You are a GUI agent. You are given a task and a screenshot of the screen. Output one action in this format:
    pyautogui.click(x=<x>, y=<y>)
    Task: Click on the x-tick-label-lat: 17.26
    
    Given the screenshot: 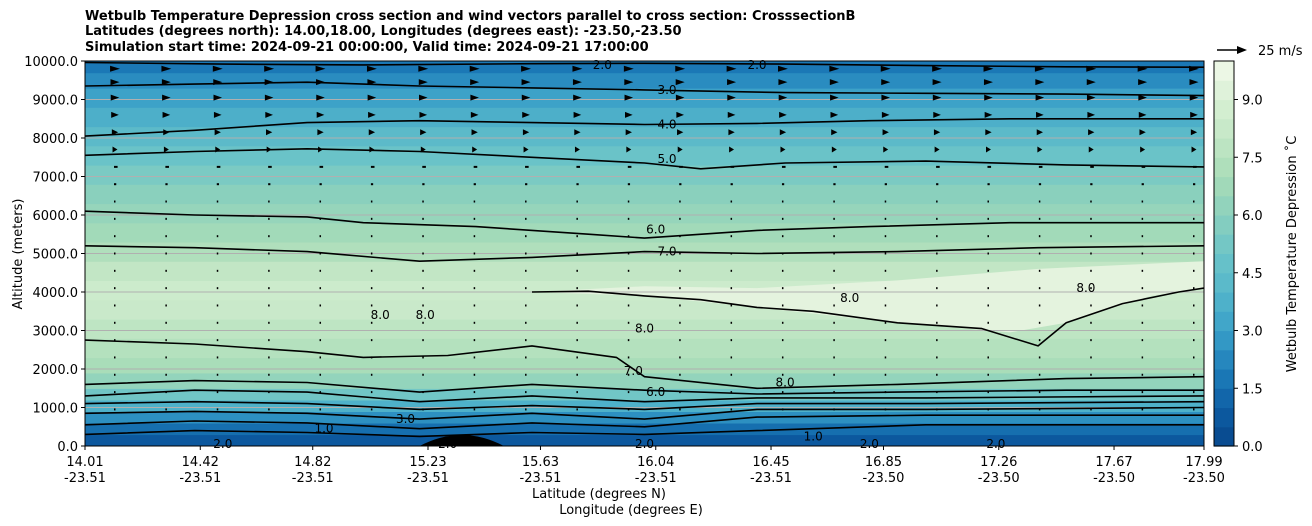 What is the action you would take?
    pyautogui.click(x=998, y=462)
    